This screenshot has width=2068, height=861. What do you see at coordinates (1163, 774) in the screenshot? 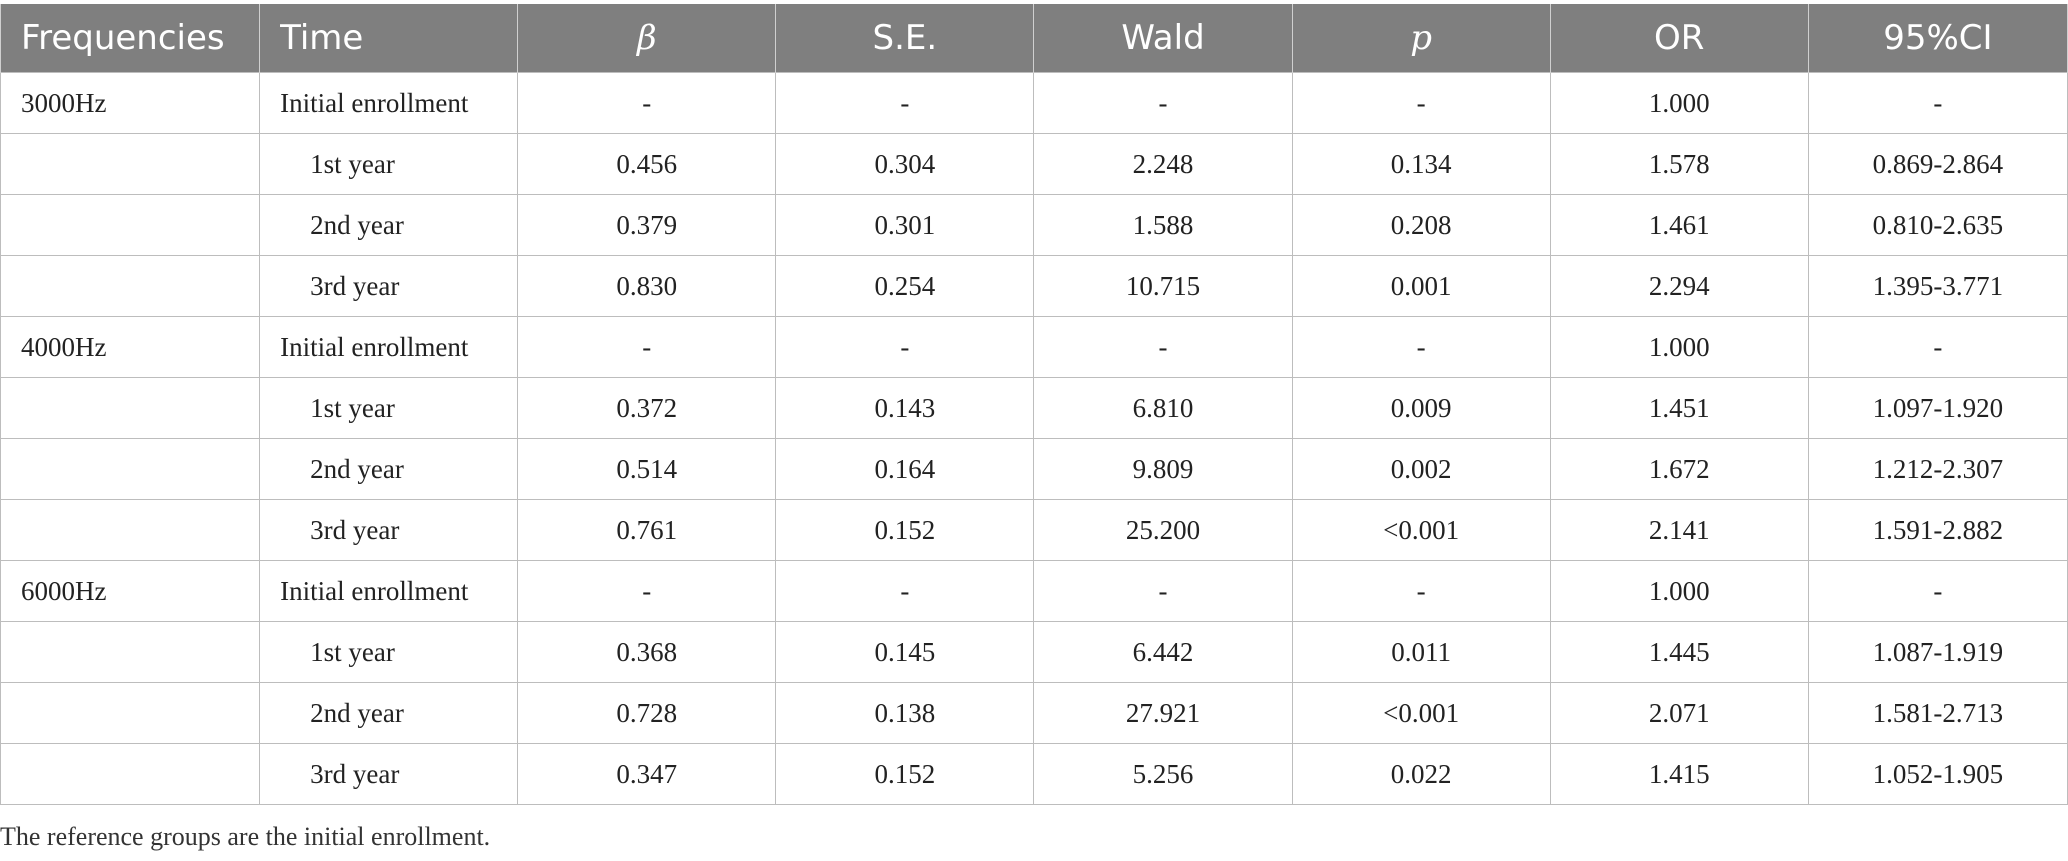
I see `cell-wald: 5.256` at bounding box center [1163, 774].